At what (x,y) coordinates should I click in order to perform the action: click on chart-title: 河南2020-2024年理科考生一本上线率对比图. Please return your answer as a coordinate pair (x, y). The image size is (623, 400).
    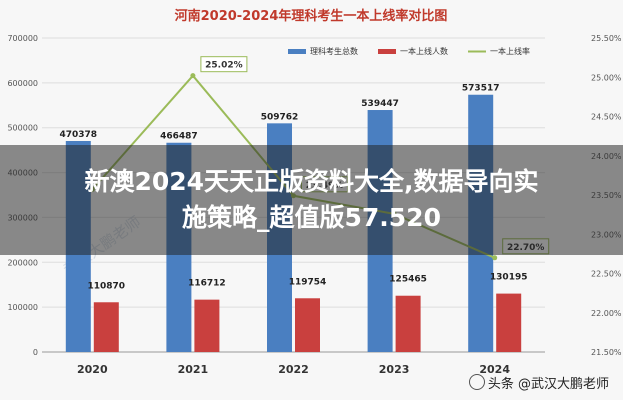
    Looking at the image, I should click on (311, 16).